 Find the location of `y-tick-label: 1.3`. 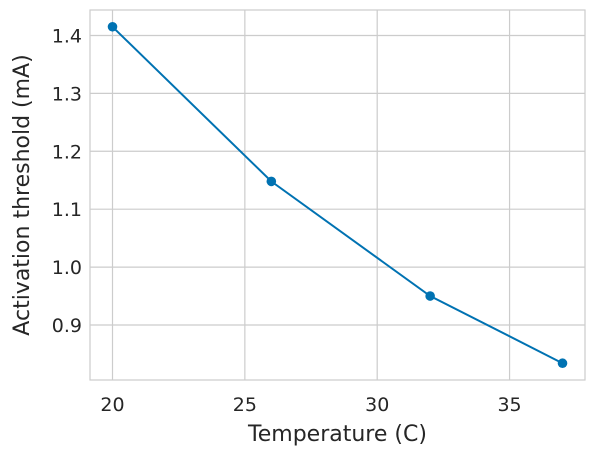

y-tick-label: 1.3 is located at coordinates (67, 94).